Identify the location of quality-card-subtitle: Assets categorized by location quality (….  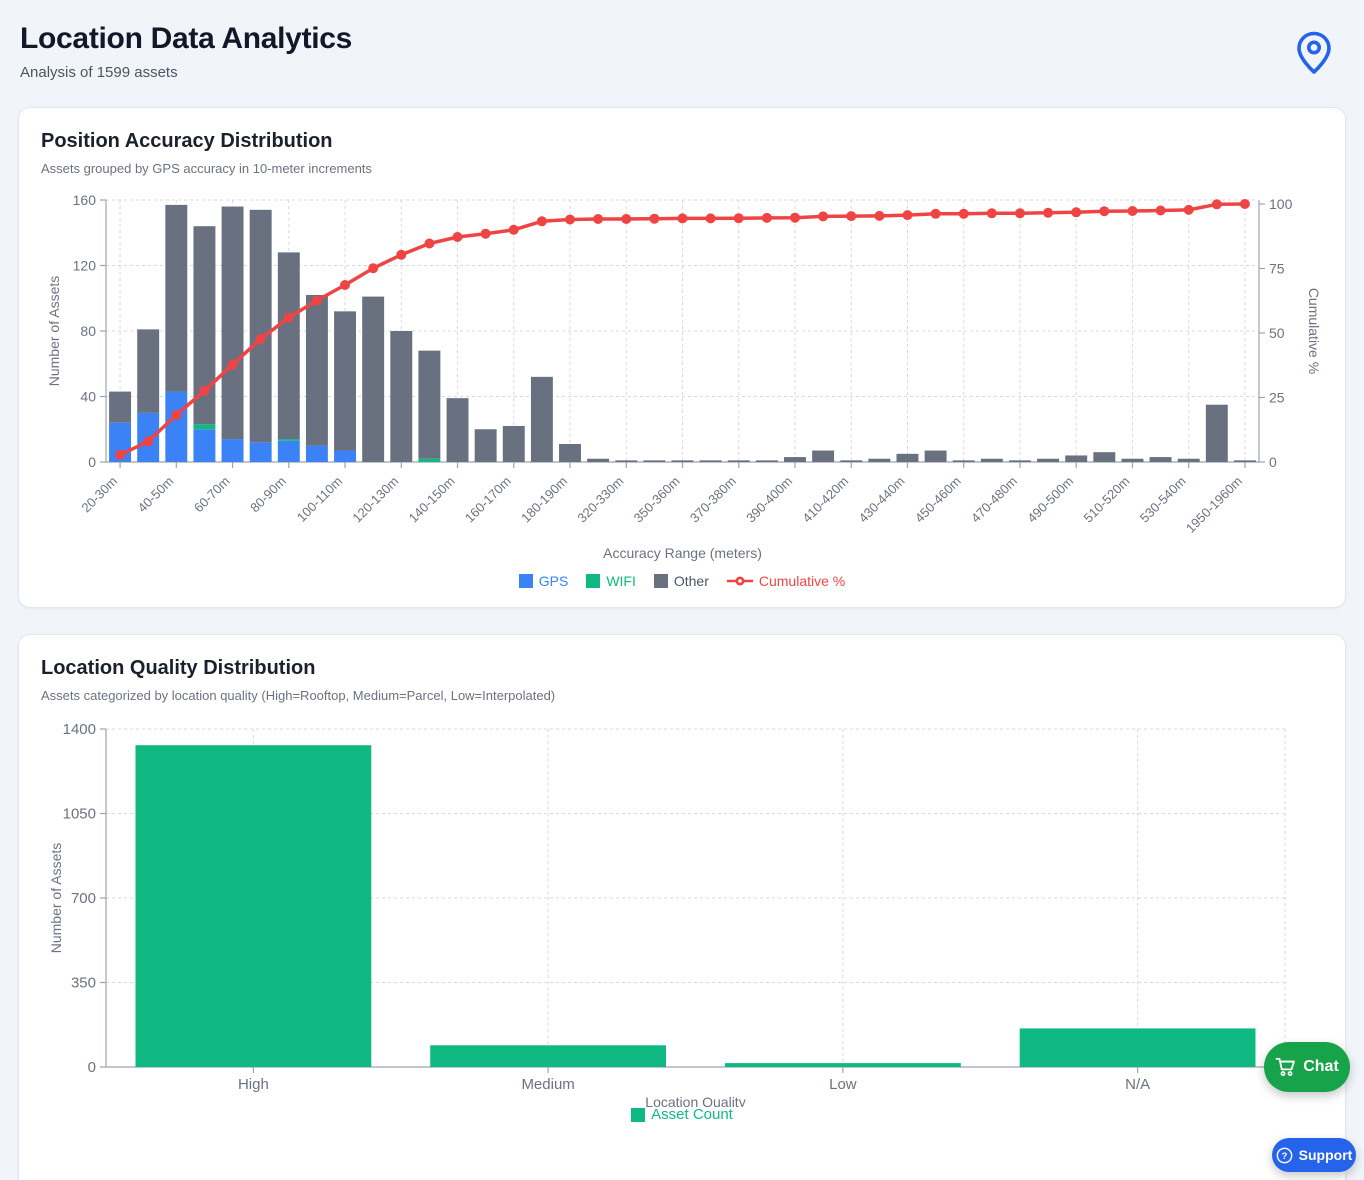
(298, 695).